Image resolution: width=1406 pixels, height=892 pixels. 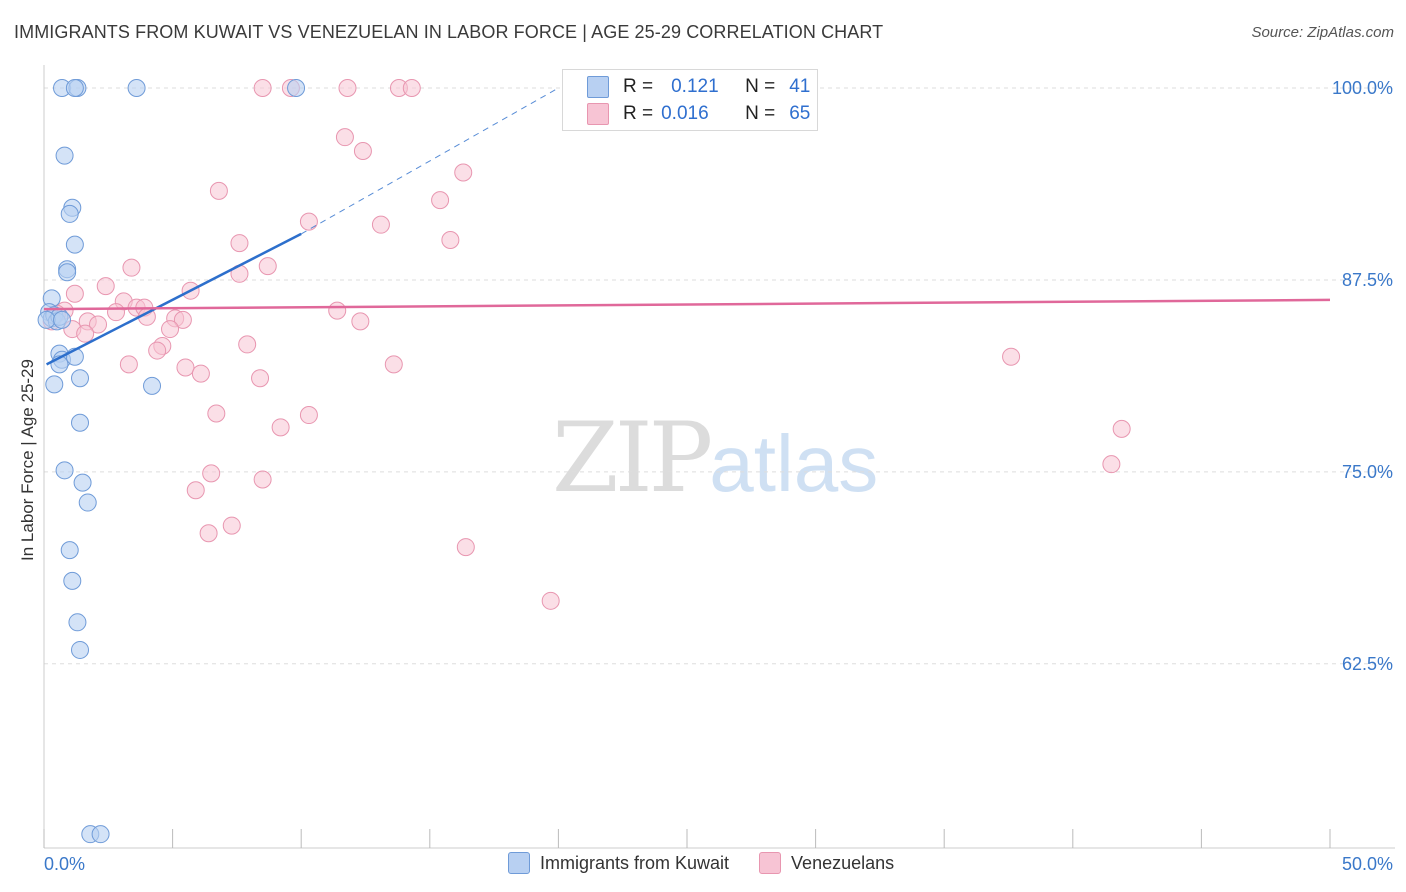 What do you see at coordinates (760, 86) in the screenshot?
I see `kuwait-n-label: N =` at bounding box center [760, 86].